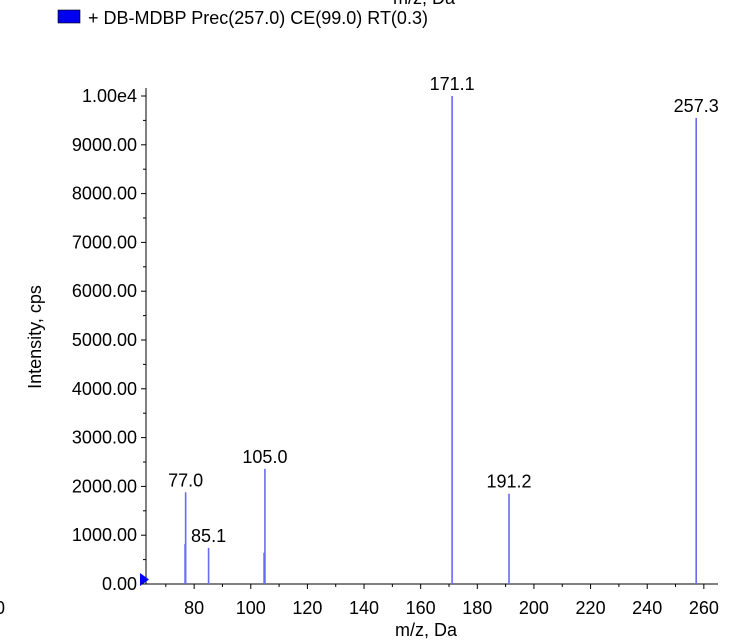  I want to click on x-tick-label: 220, so click(591, 608).